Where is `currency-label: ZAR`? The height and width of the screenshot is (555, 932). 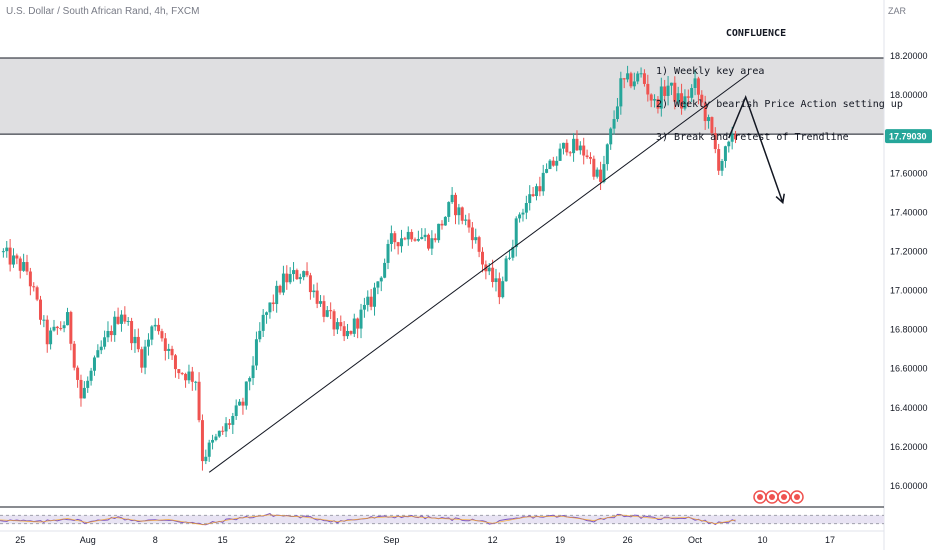 currency-label: ZAR is located at coordinates (897, 11).